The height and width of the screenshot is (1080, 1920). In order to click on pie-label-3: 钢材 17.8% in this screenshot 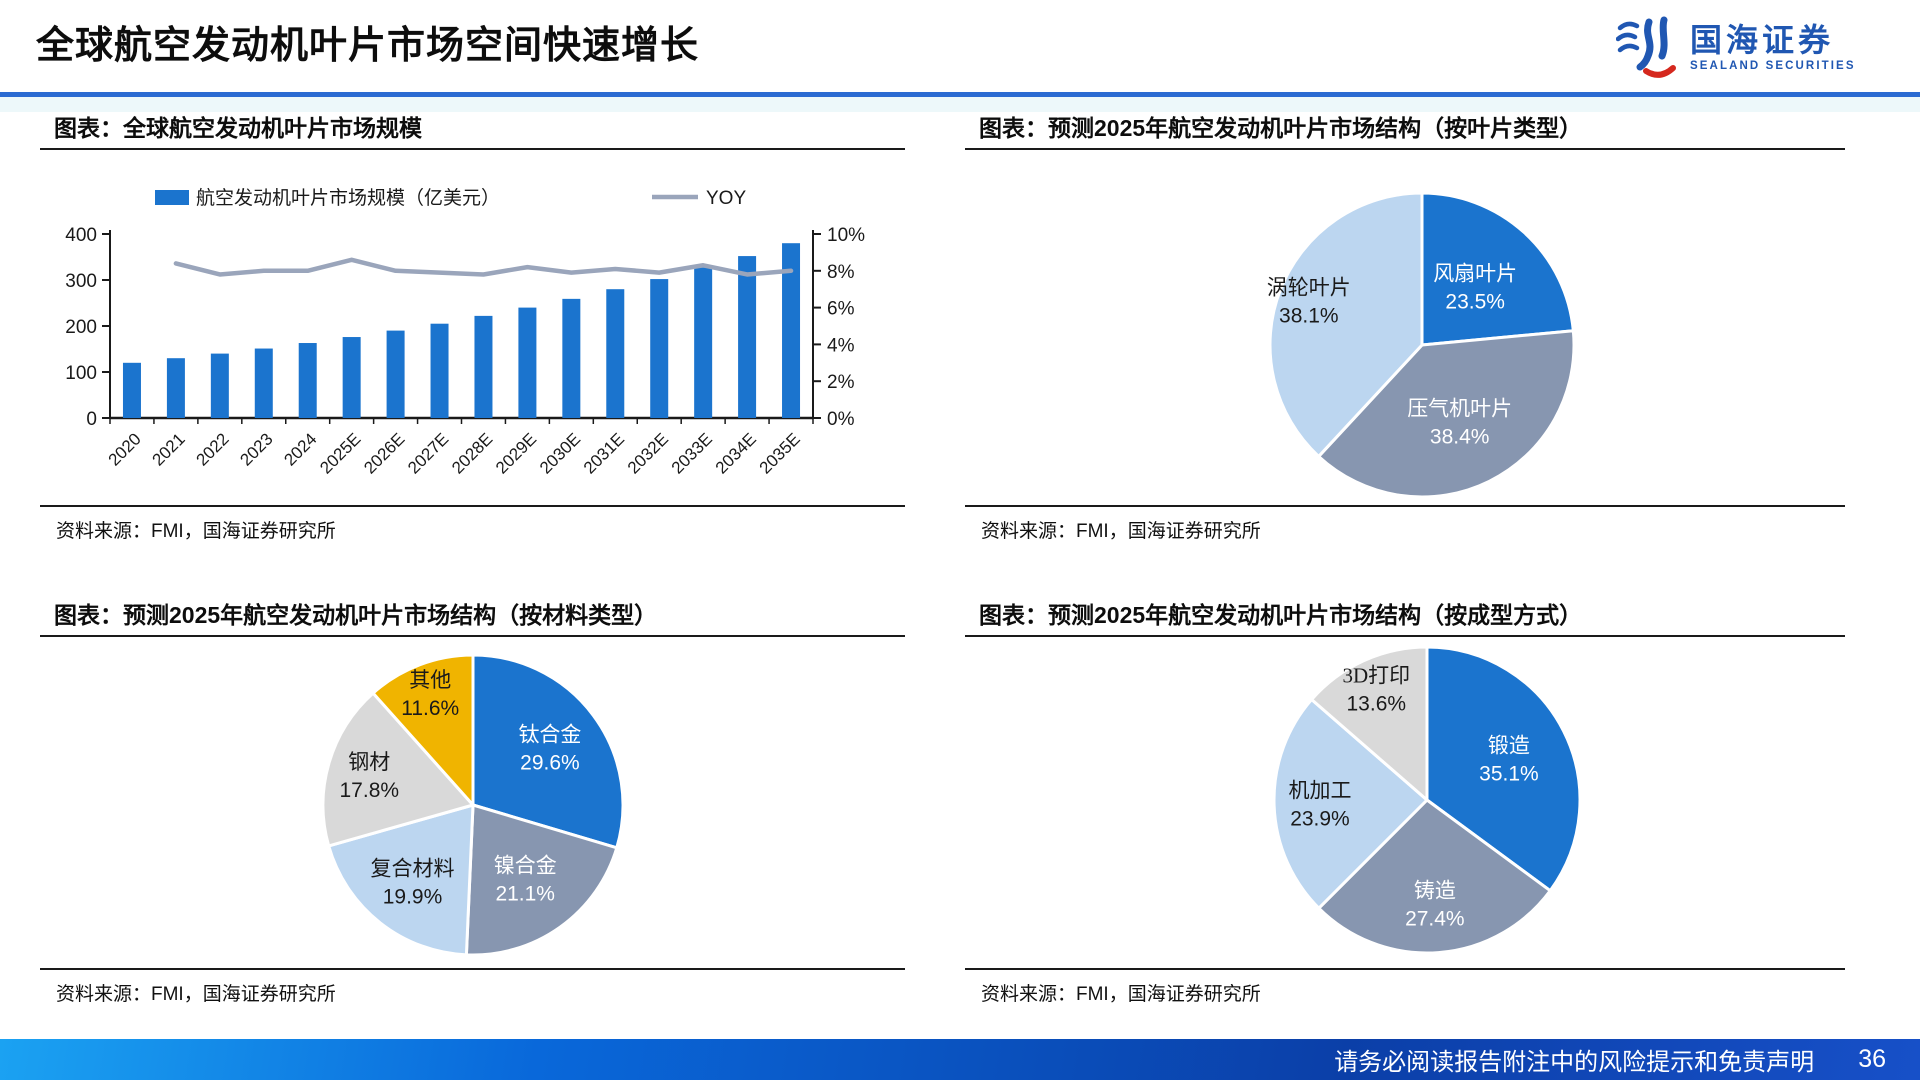, I will do `click(370, 776)`.